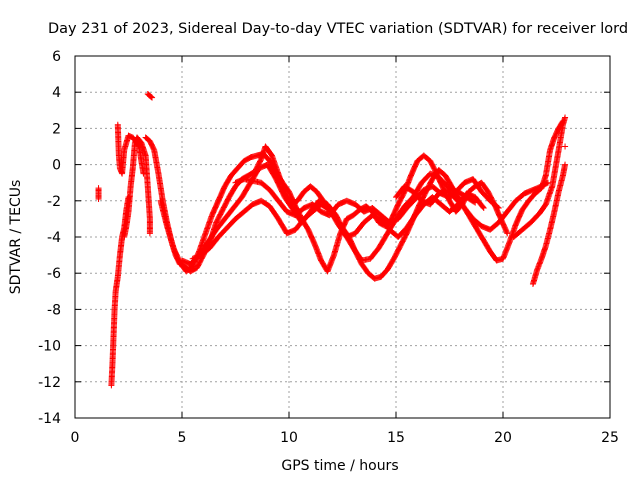 This screenshot has width=640, height=480. I want to click on x-axis-label: GPS time / hours, so click(339, 466).